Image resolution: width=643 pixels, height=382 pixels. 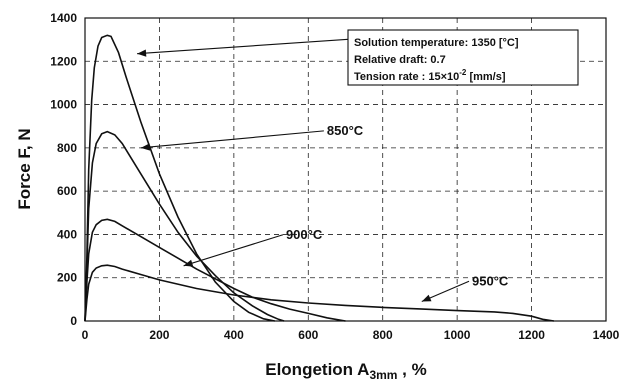 What do you see at coordinates (63, 61) in the screenshot?
I see `y-tick-label: 1200` at bounding box center [63, 61].